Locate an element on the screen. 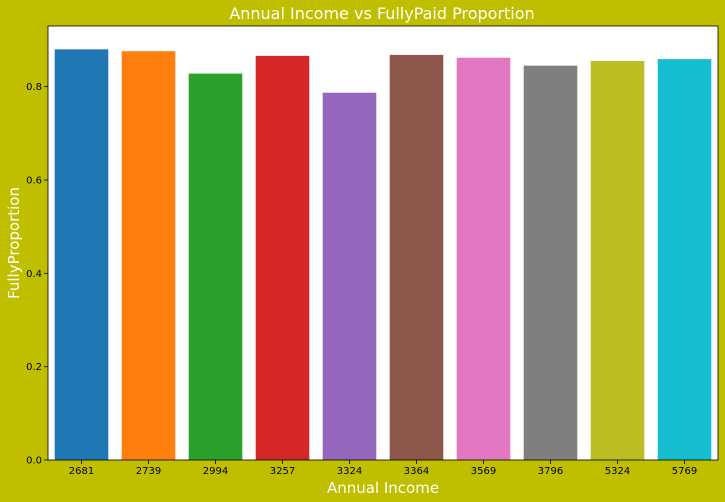  x-tick-label: 3364 is located at coordinates (416, 471).